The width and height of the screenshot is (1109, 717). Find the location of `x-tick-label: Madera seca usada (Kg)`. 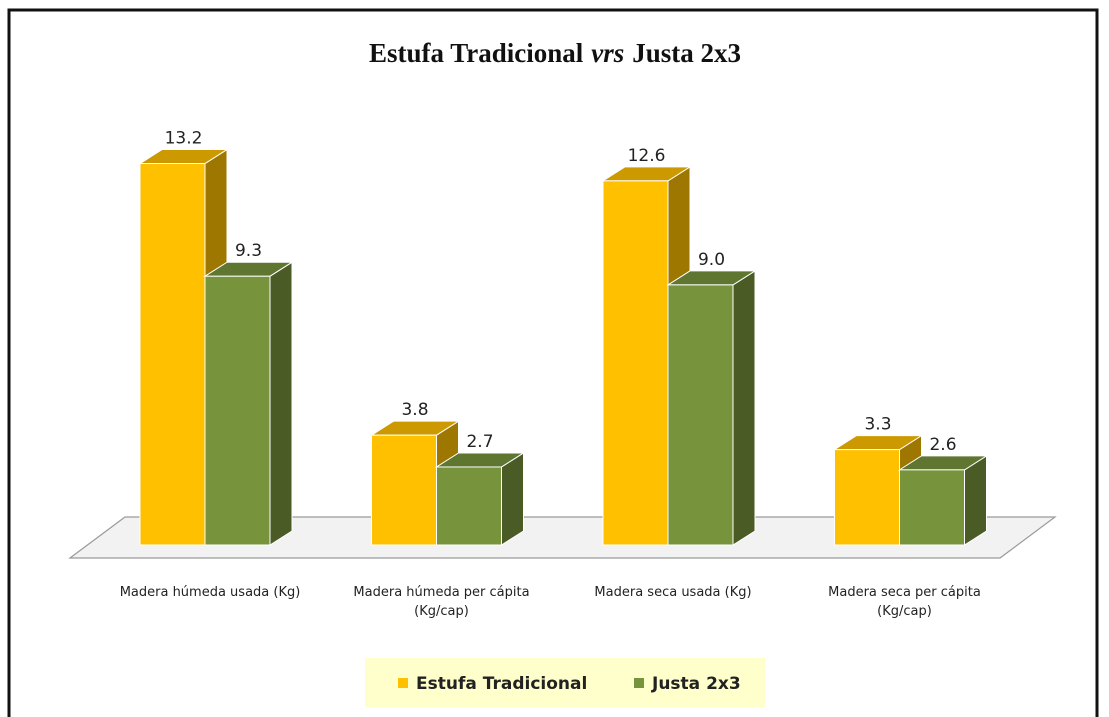

x-tick-label: Madera seca usada (Kg) is located at coordinates (673, 592).